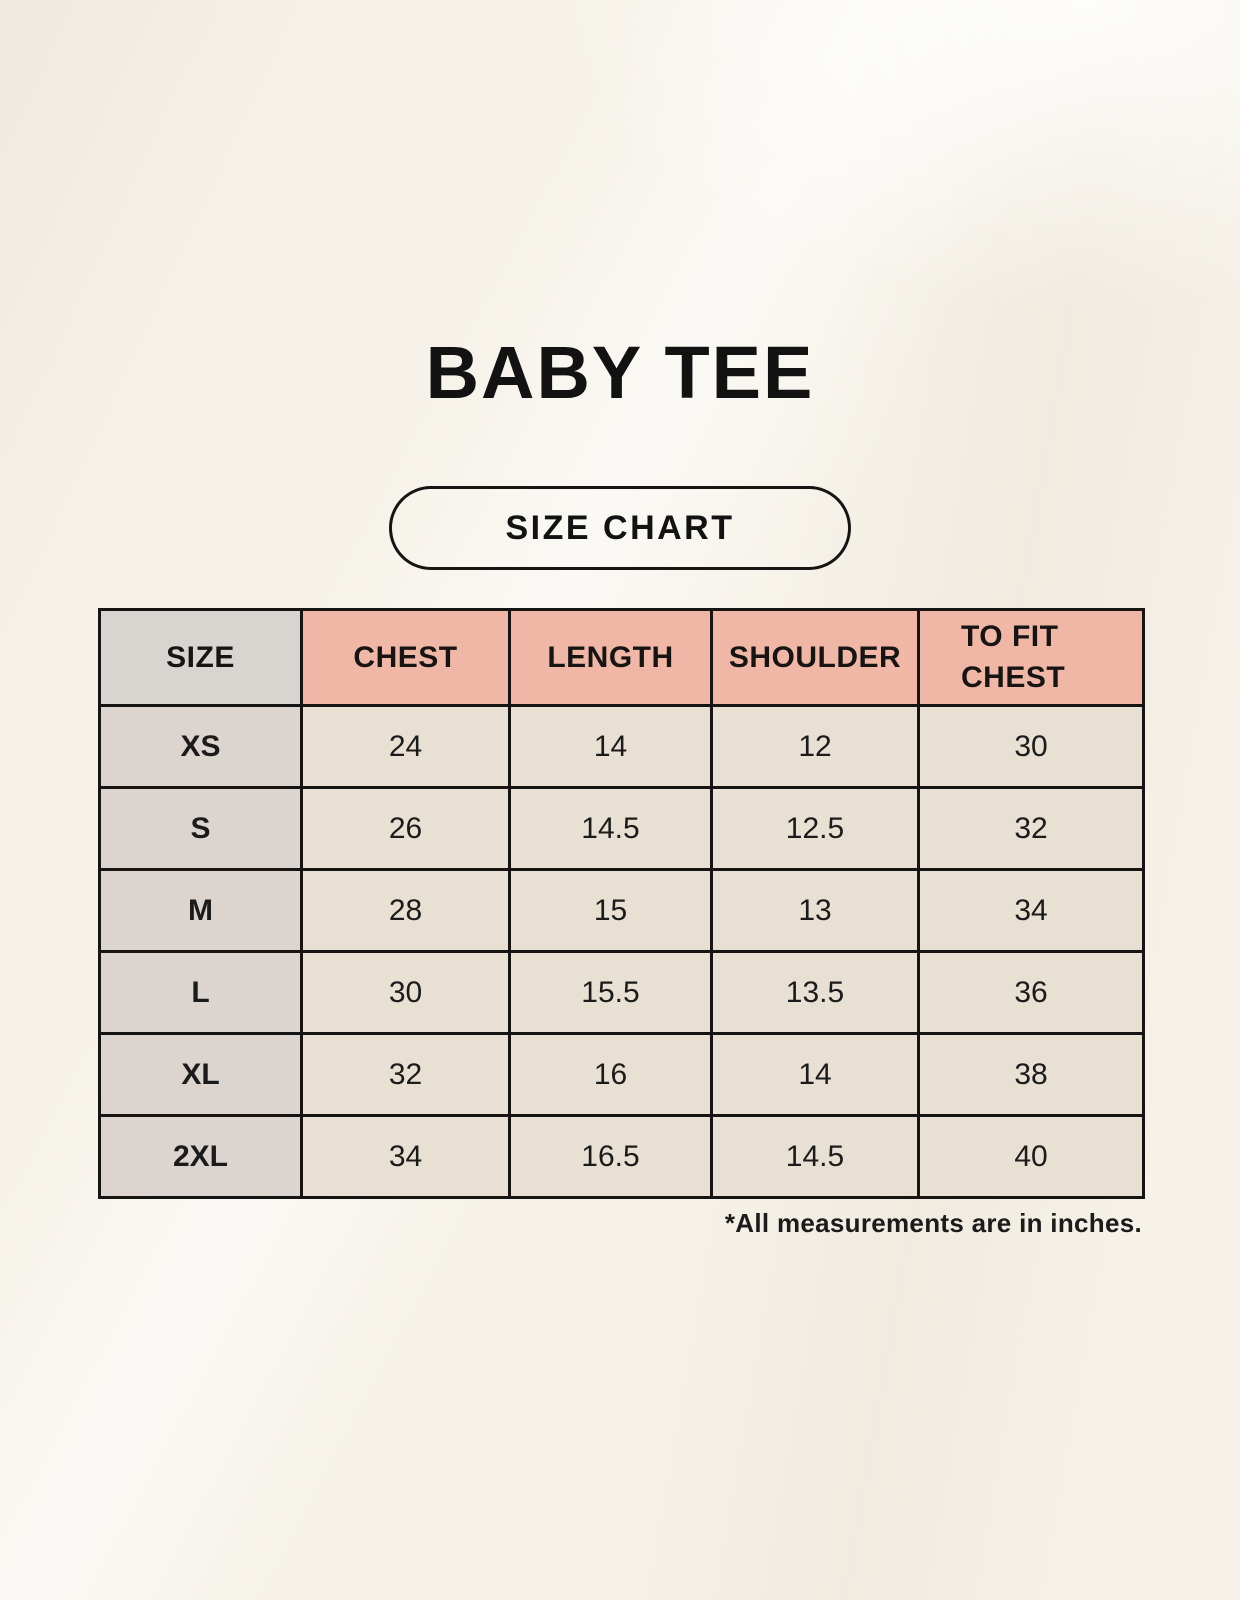  I want to click on table-cell: 26, so click(405, 828).